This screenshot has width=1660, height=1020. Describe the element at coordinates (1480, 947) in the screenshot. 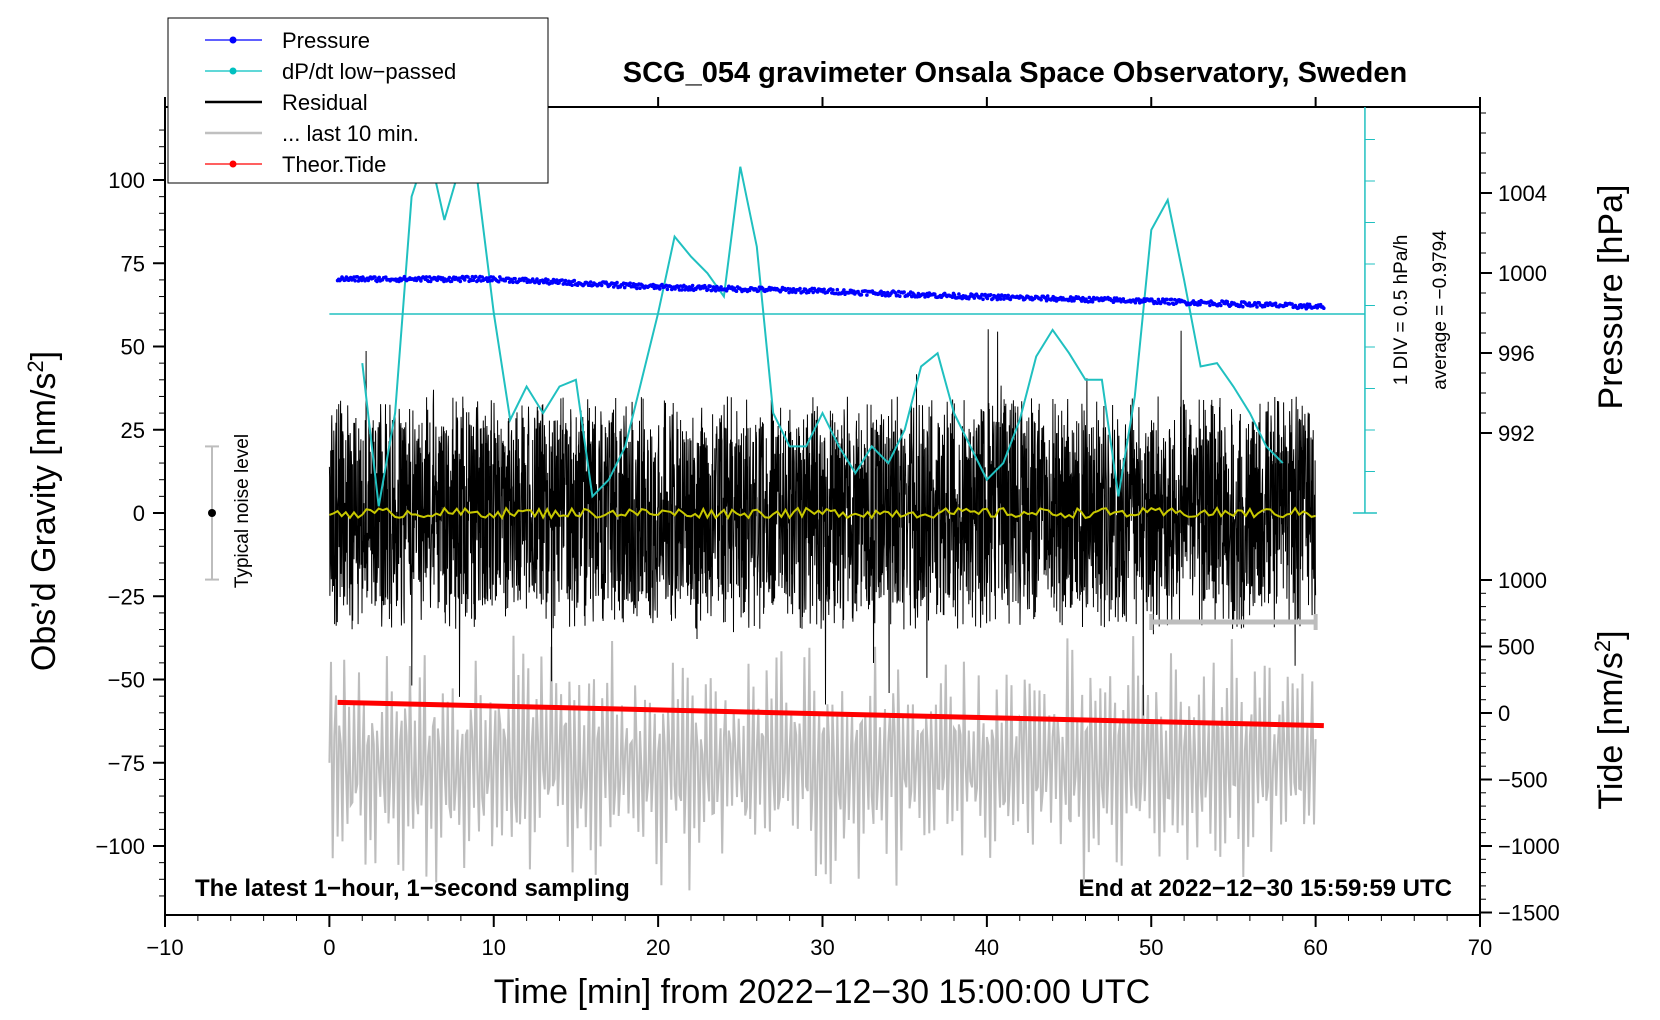

I see `x-tick-label: 70` at that location.